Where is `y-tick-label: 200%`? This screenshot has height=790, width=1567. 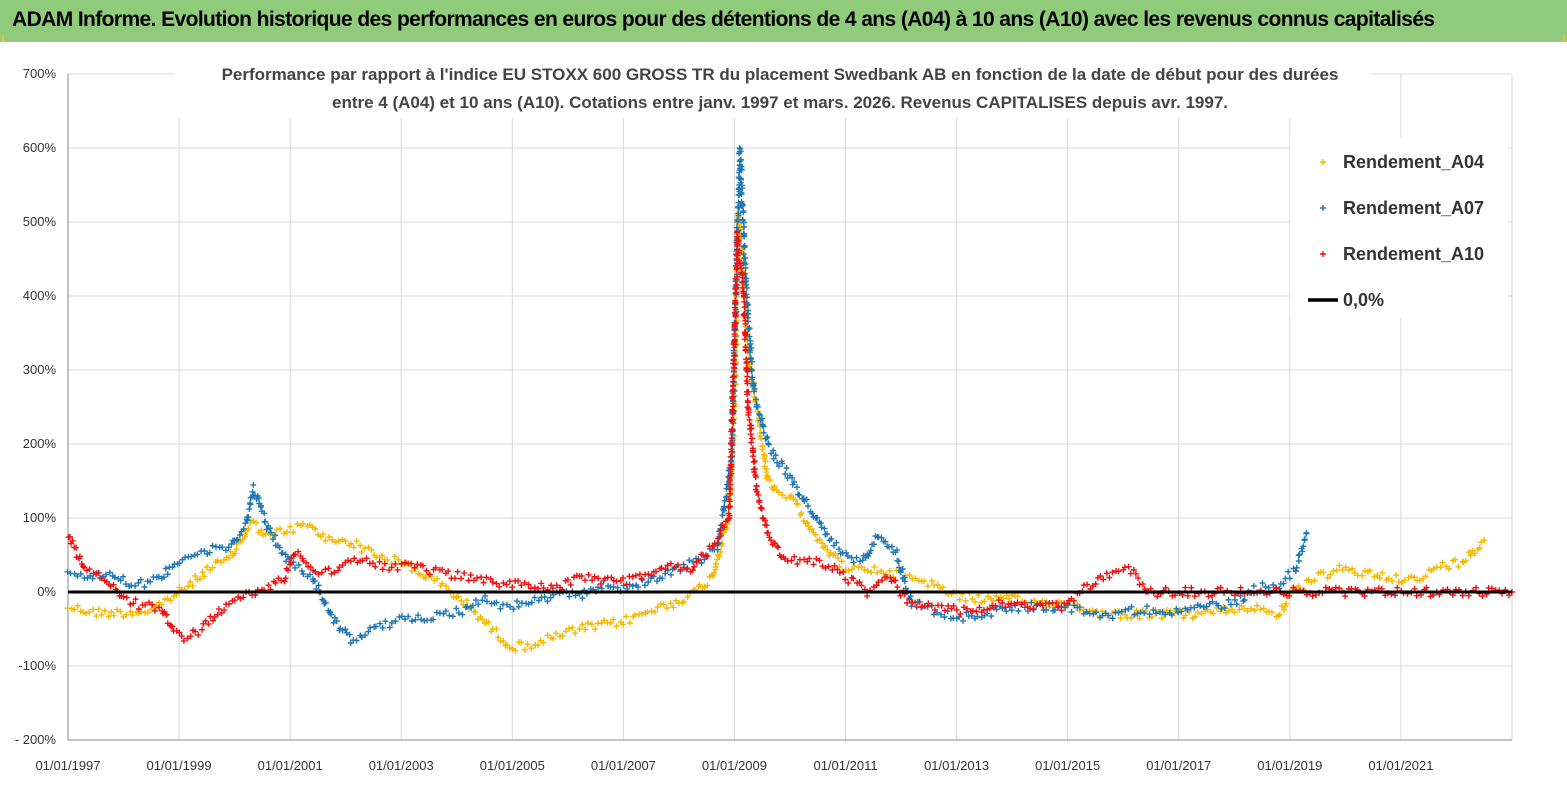 y-tick-label: 200% is located at coordinates (40, 443).